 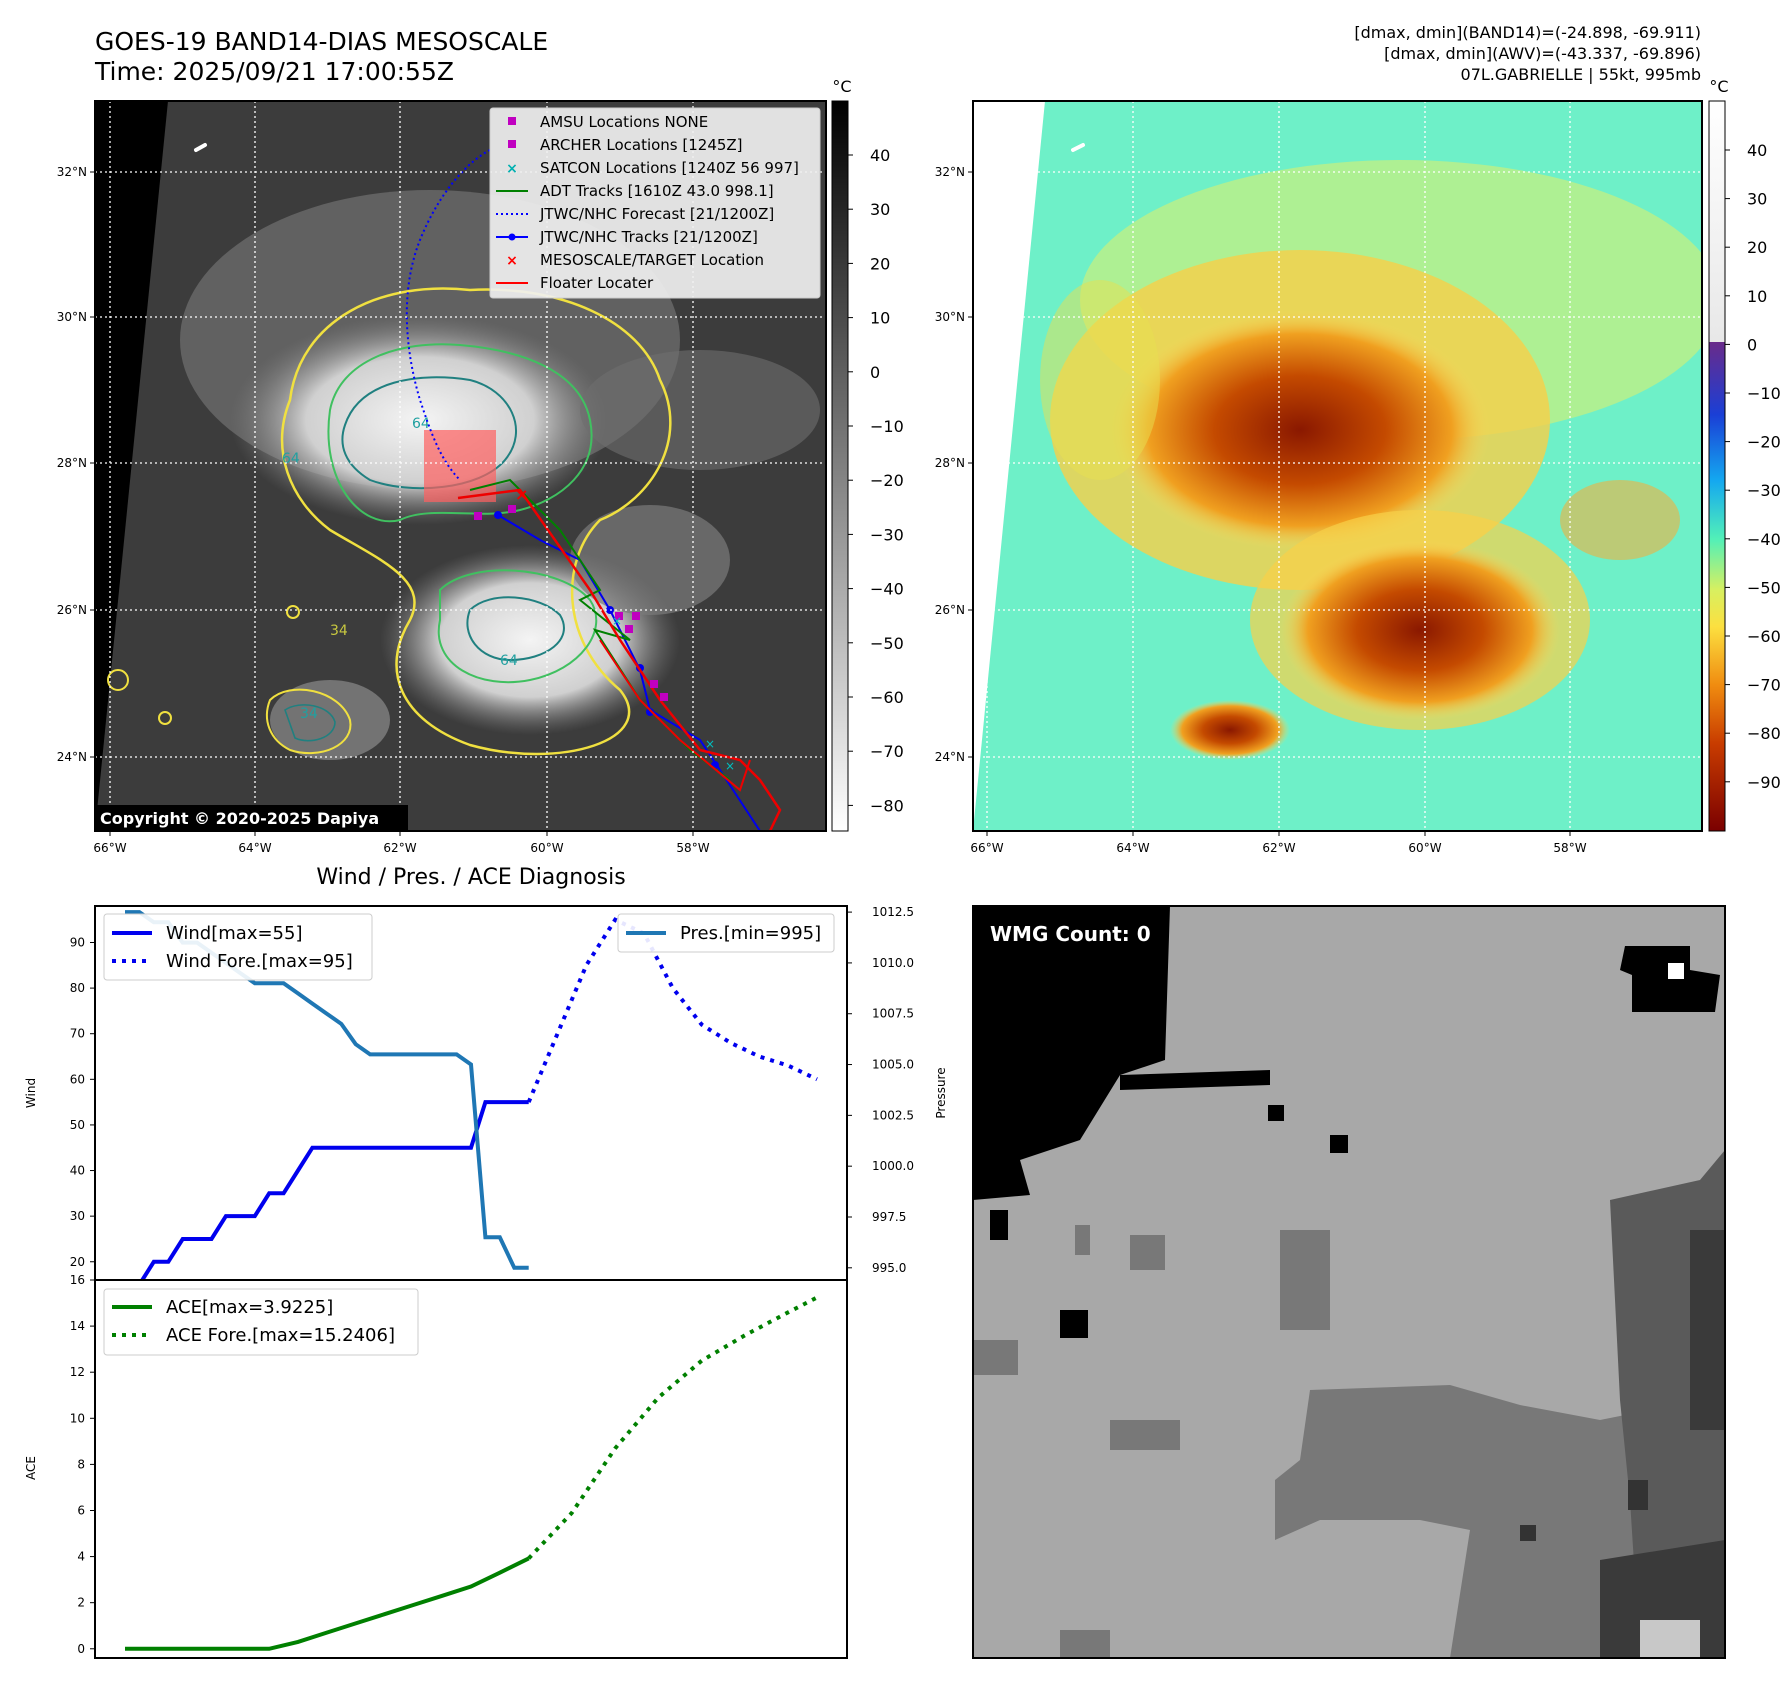 I want to click on colorbar-tick: 20, so click(x=880, y=263).